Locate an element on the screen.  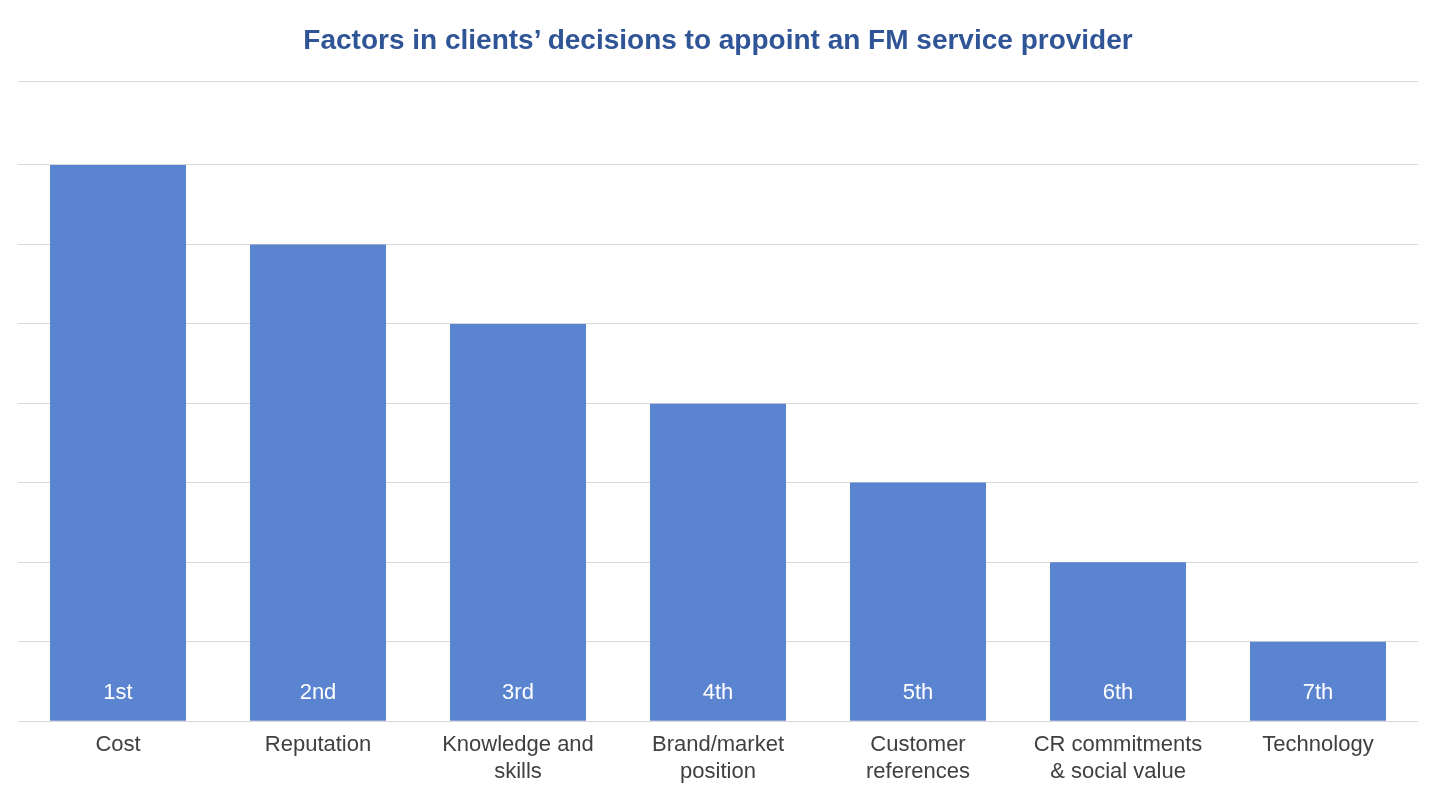
x-tick-label: Cost is located at coordinates (118, 744).